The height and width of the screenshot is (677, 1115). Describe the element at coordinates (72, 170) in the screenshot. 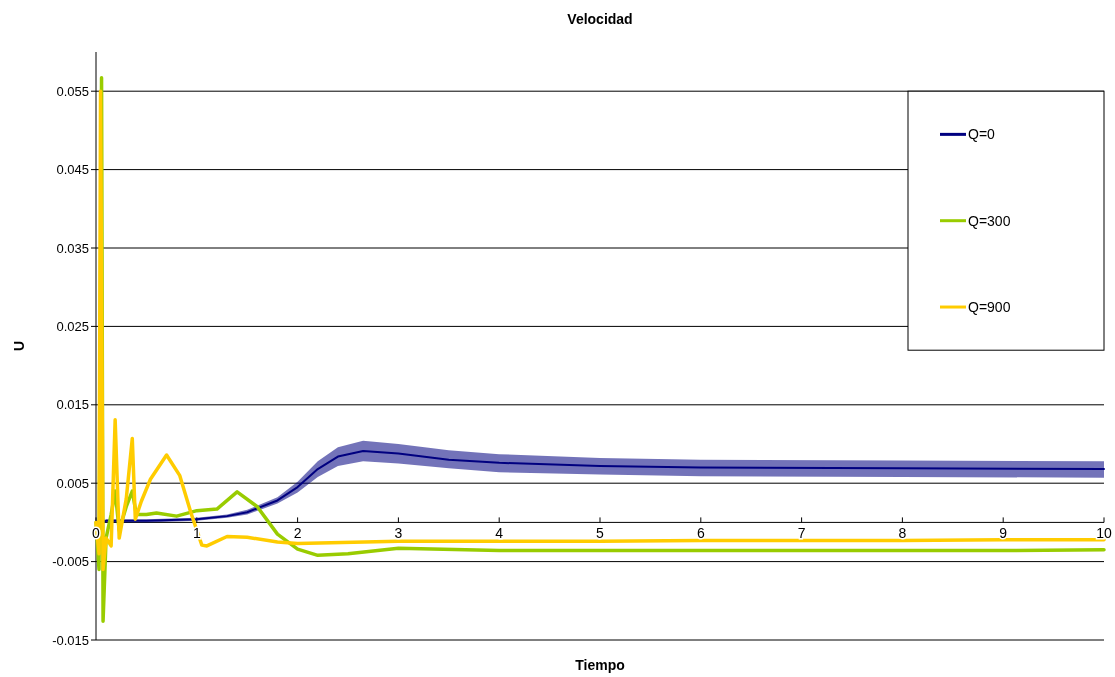

I see `y-tick-label: 0.045` at that location.